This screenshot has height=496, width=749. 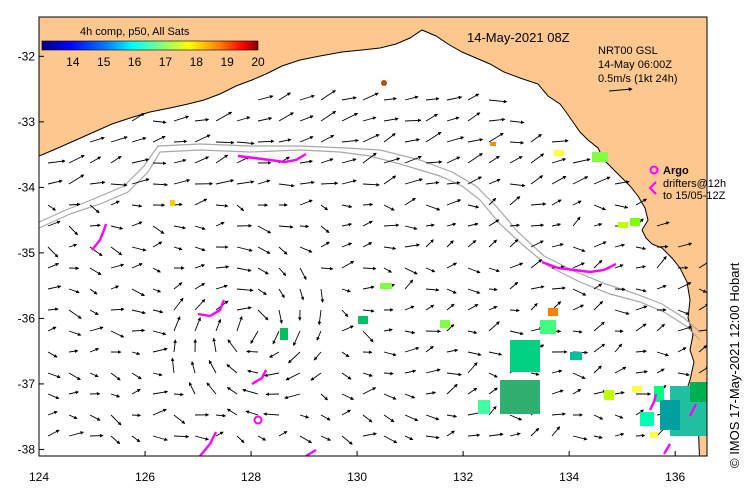 I want to click on colorbar: 4h comp, p50, All Sats 14 15 16 17 18 19 20, so click(x=153, y=47).